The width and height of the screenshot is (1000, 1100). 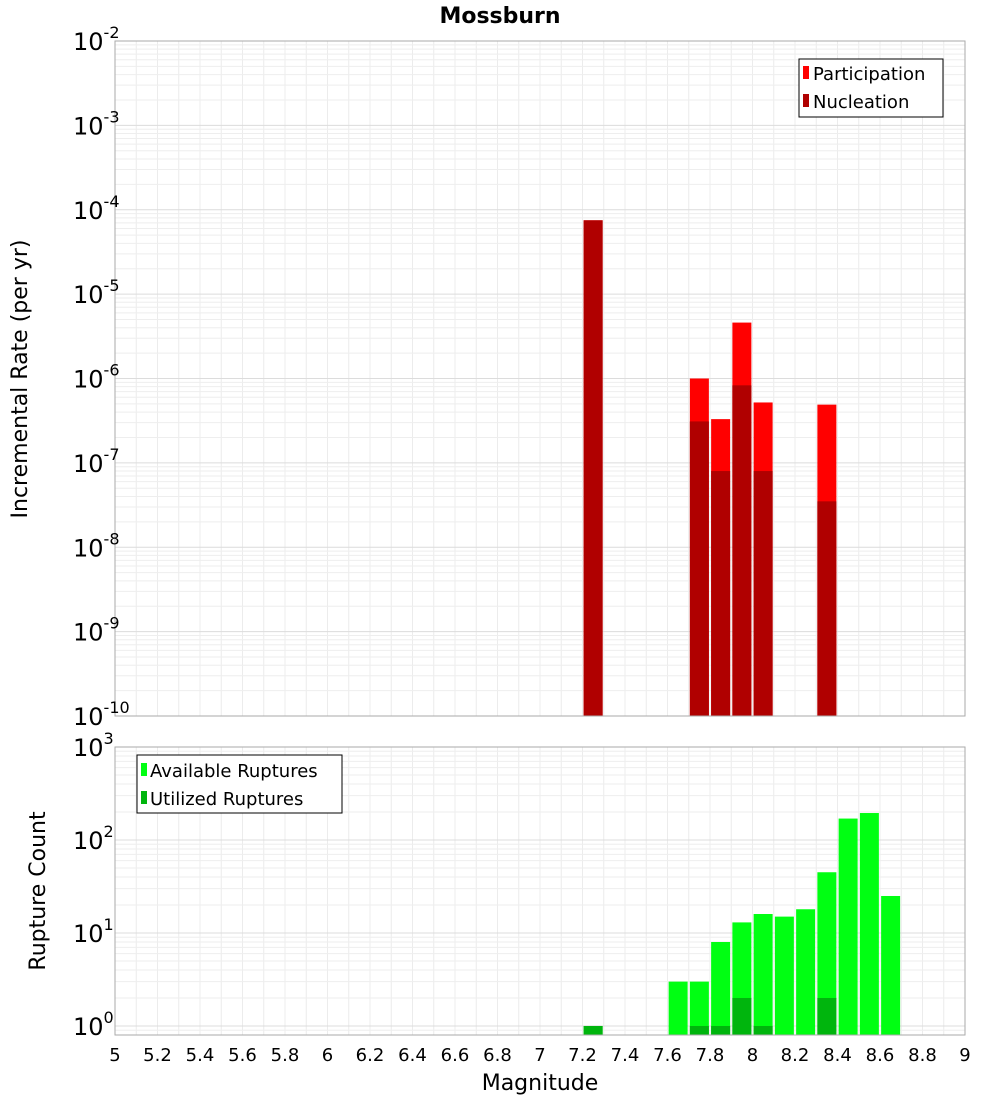 What do you see at coordinates (667, 1055) in the screenshot?
I see `x-tick-label: 7.6` at bounding box center [667, 1055].